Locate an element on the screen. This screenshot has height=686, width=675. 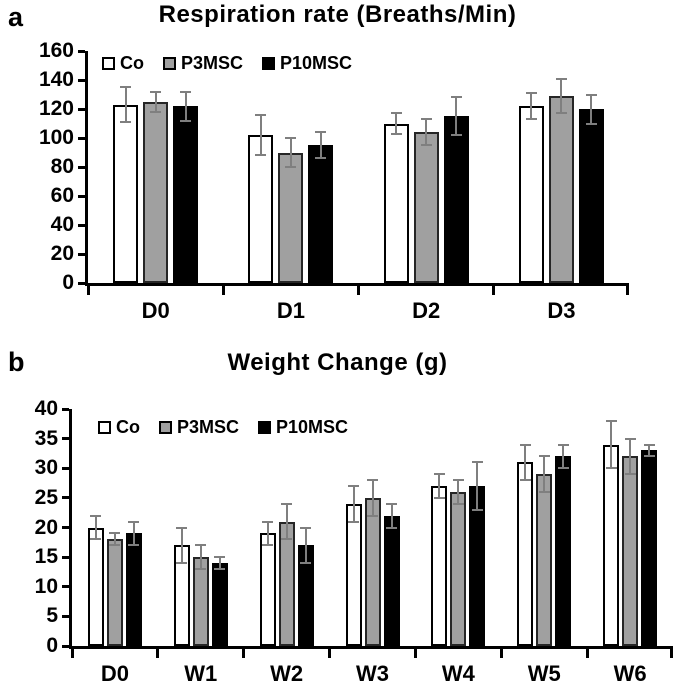
y-axis-tick-label: 20 is located at coordinates (46, 527).